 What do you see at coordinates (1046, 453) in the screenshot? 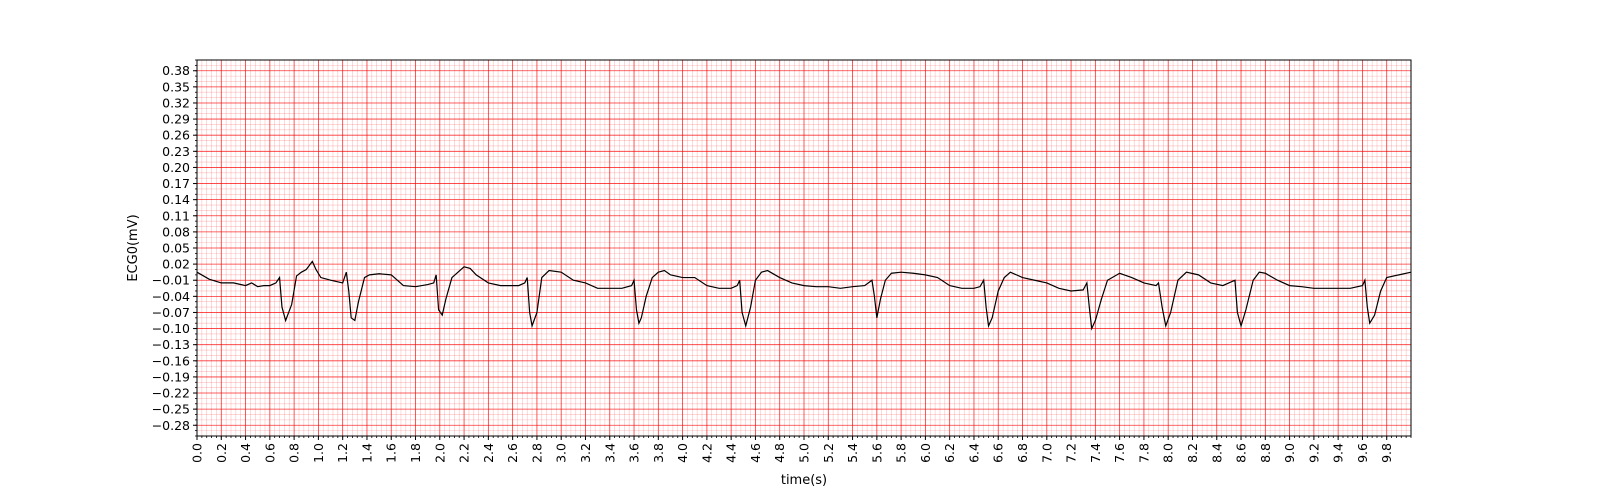
I see `x-tick-label: 7.0` at bounding box center [1046, 453].